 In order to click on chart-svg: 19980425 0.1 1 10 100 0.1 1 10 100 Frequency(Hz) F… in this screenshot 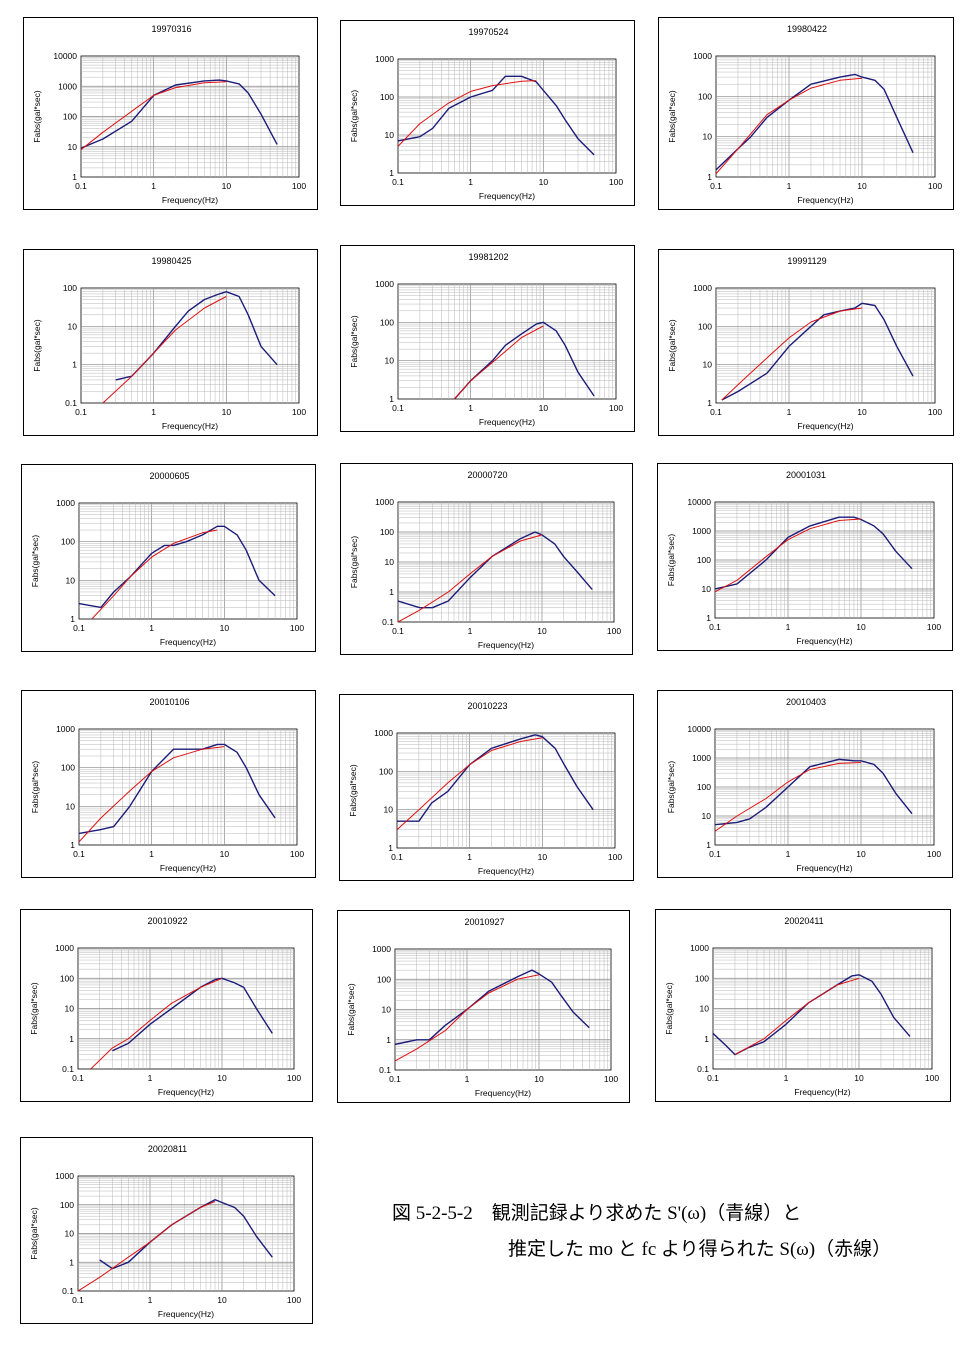, I will do `click(169, 343)`.